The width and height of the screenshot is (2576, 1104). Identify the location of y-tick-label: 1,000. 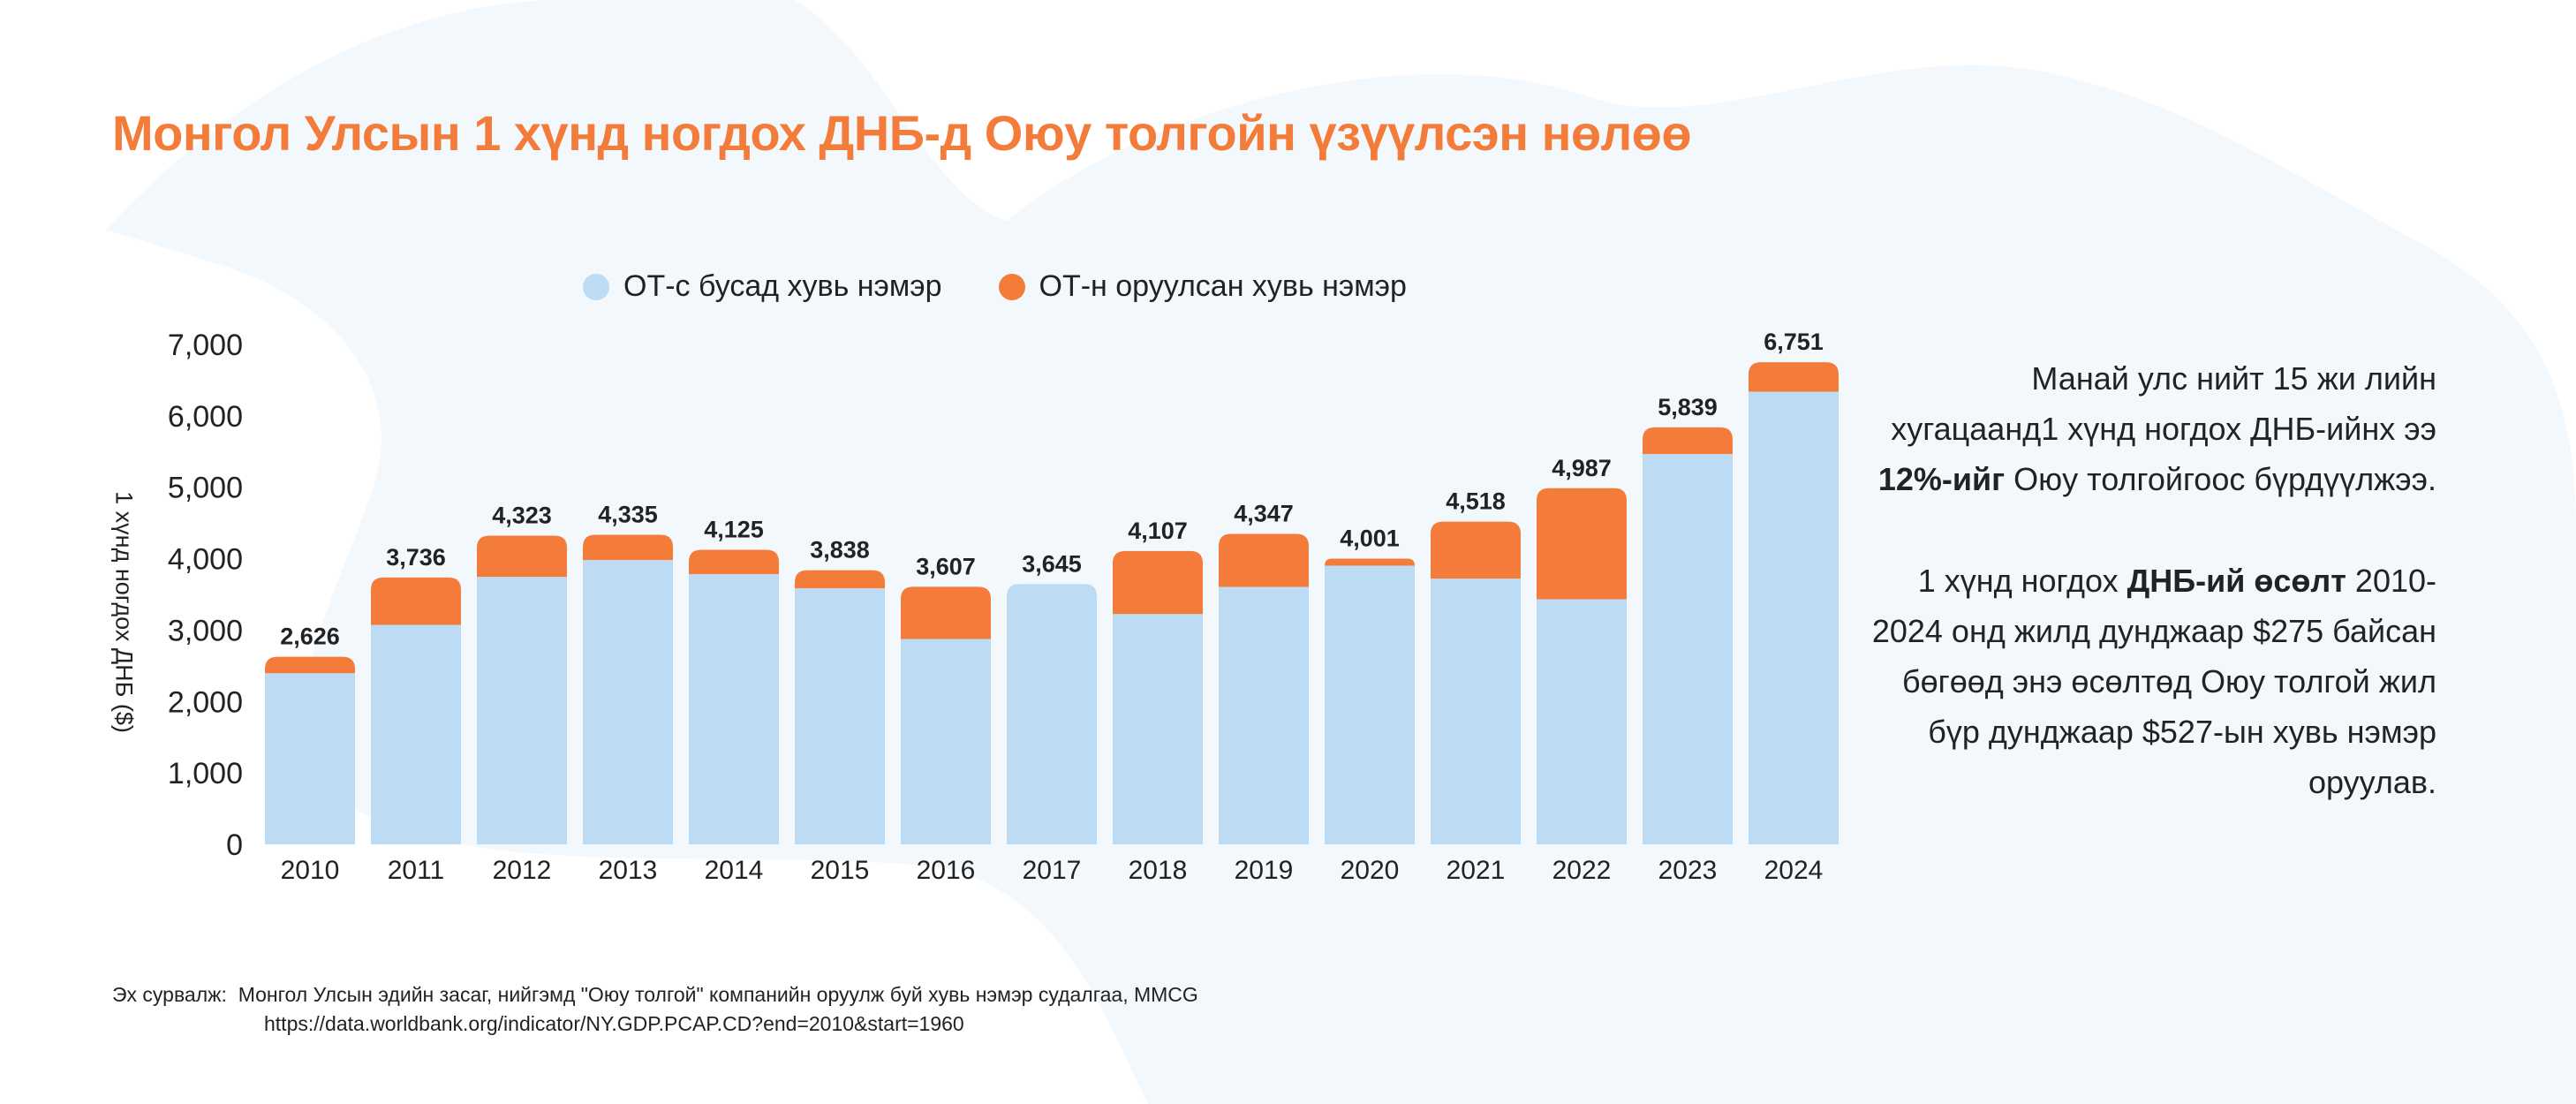
(205, 773).